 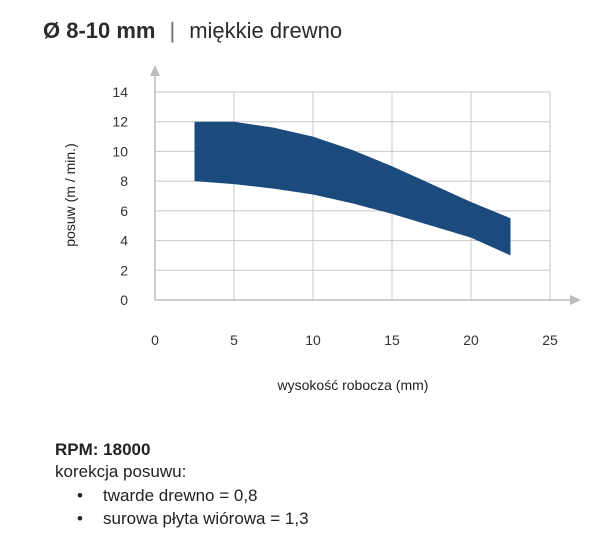 What do you see at coordinates (155, 340) in the screenshot?
I see `x-tick-label: 0` at bounding box center [155, 340].